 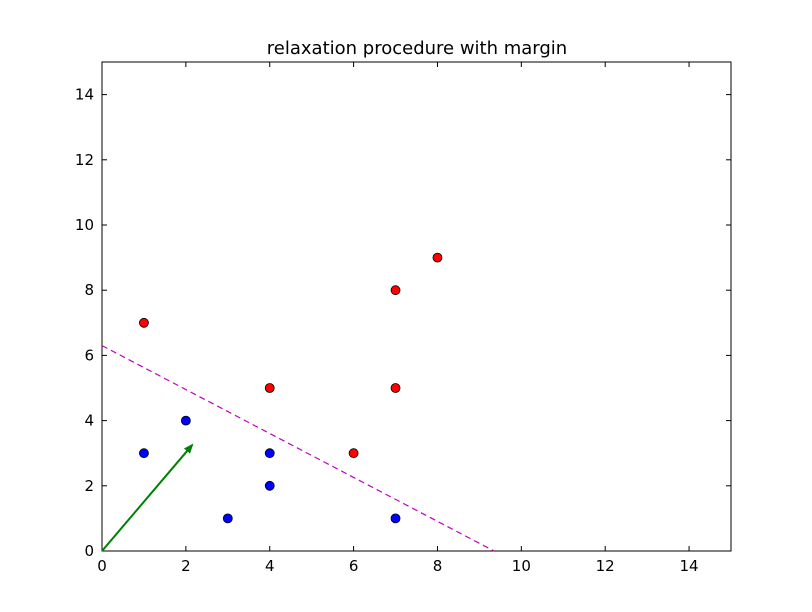 I want to click on y-tick-label: 12, so click(x=84, y=160).